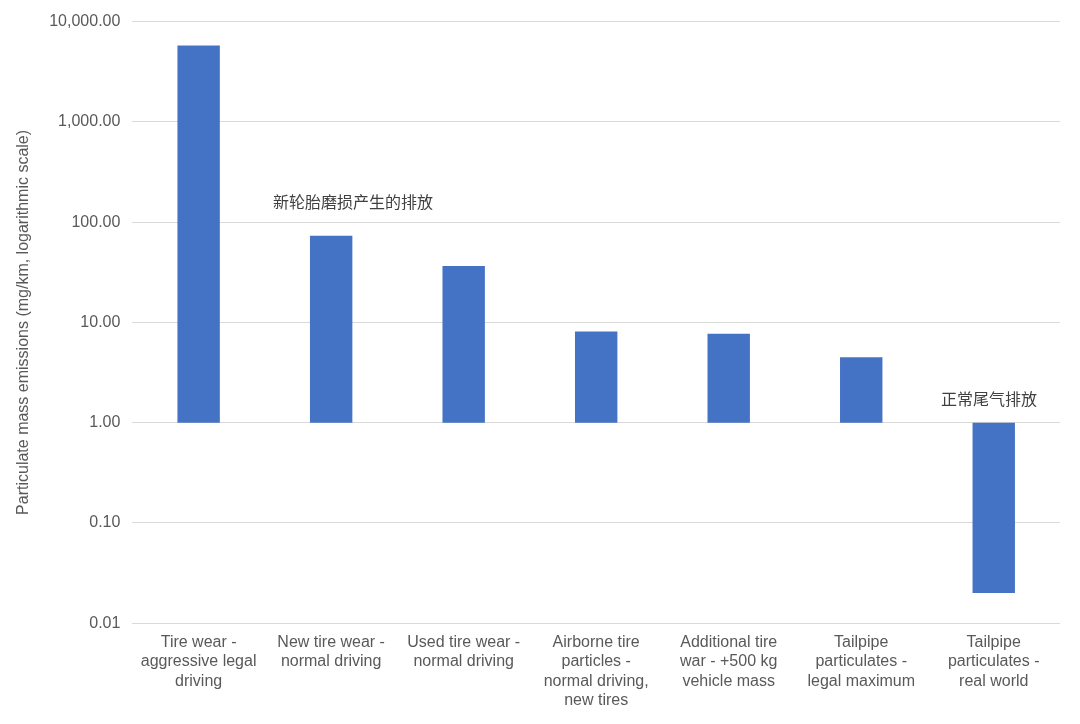  I want to click on y-tick-label: 1.00, so click(105, 422).